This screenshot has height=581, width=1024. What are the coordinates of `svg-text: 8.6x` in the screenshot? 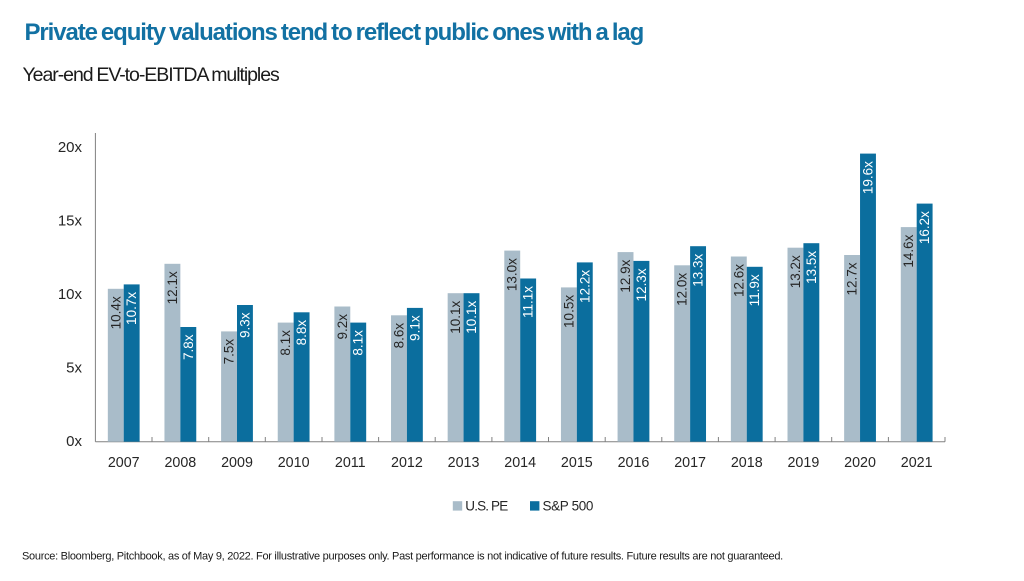 It's located at (398, 336).